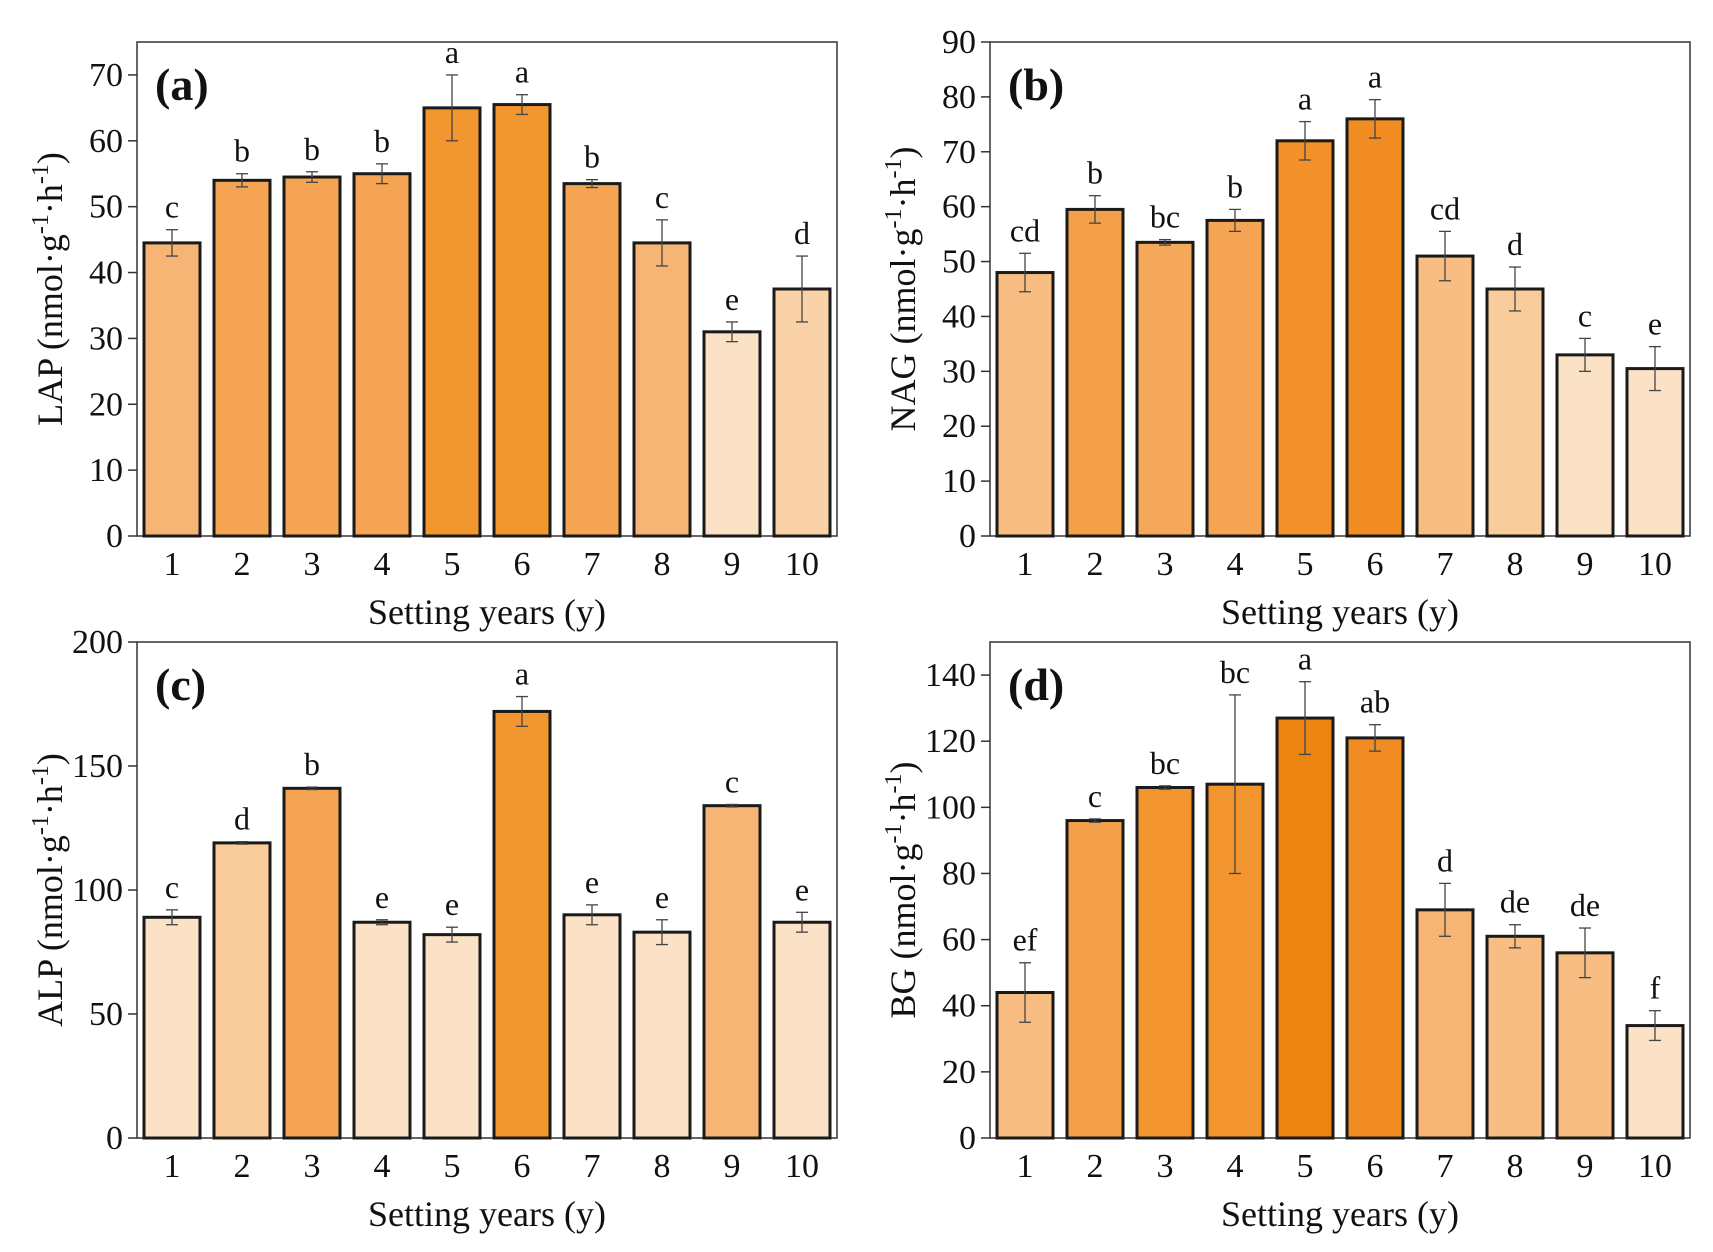  I want to click on panel-label: (d), so click(1036, 684).